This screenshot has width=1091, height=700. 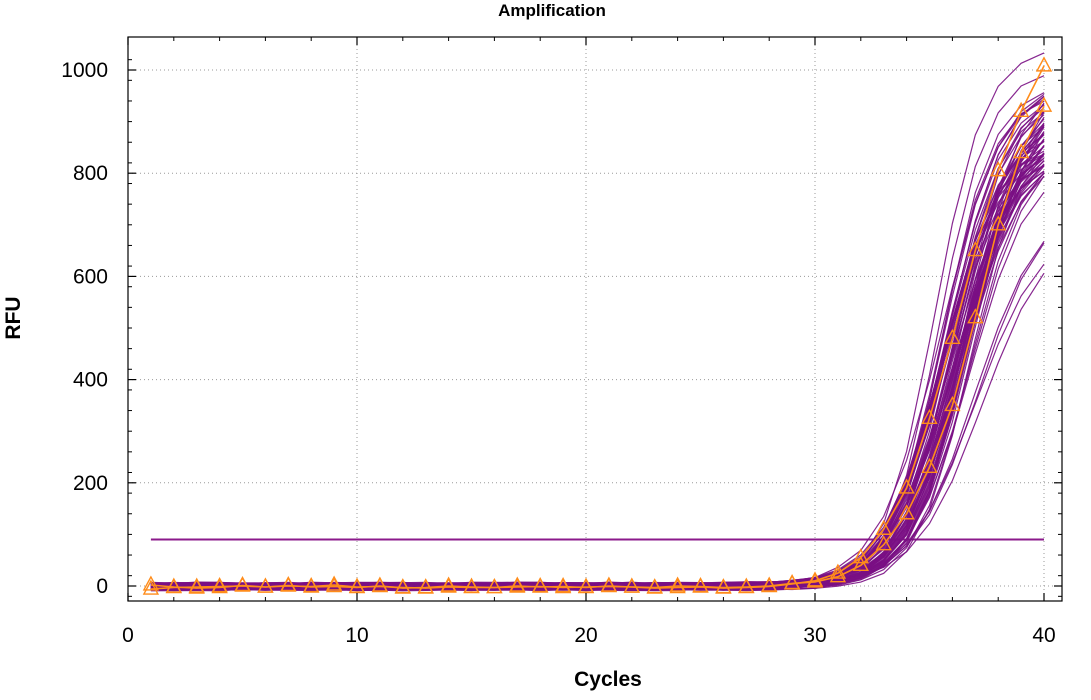 What do you see at coordinates (552, 10) in the screenshot?
I see `chart-title: Amplification` at bounding box center [552, 10].